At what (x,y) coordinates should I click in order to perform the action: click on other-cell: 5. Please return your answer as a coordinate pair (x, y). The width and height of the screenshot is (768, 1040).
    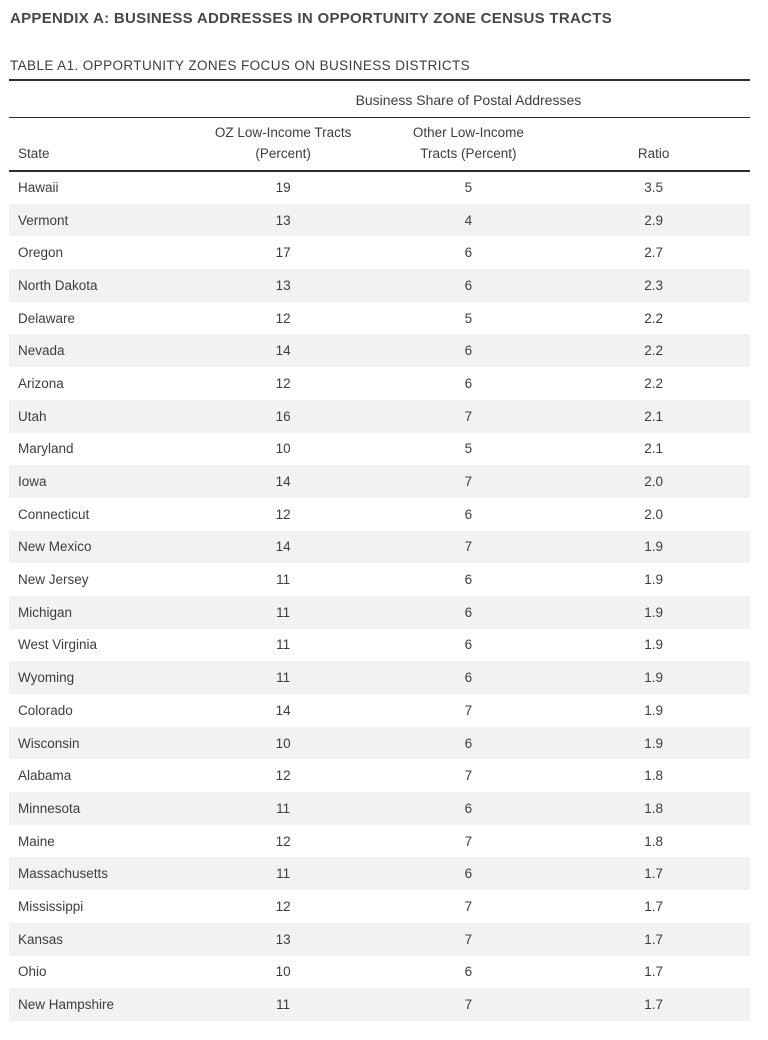
    Looking at the image, I should click on (468, 188).